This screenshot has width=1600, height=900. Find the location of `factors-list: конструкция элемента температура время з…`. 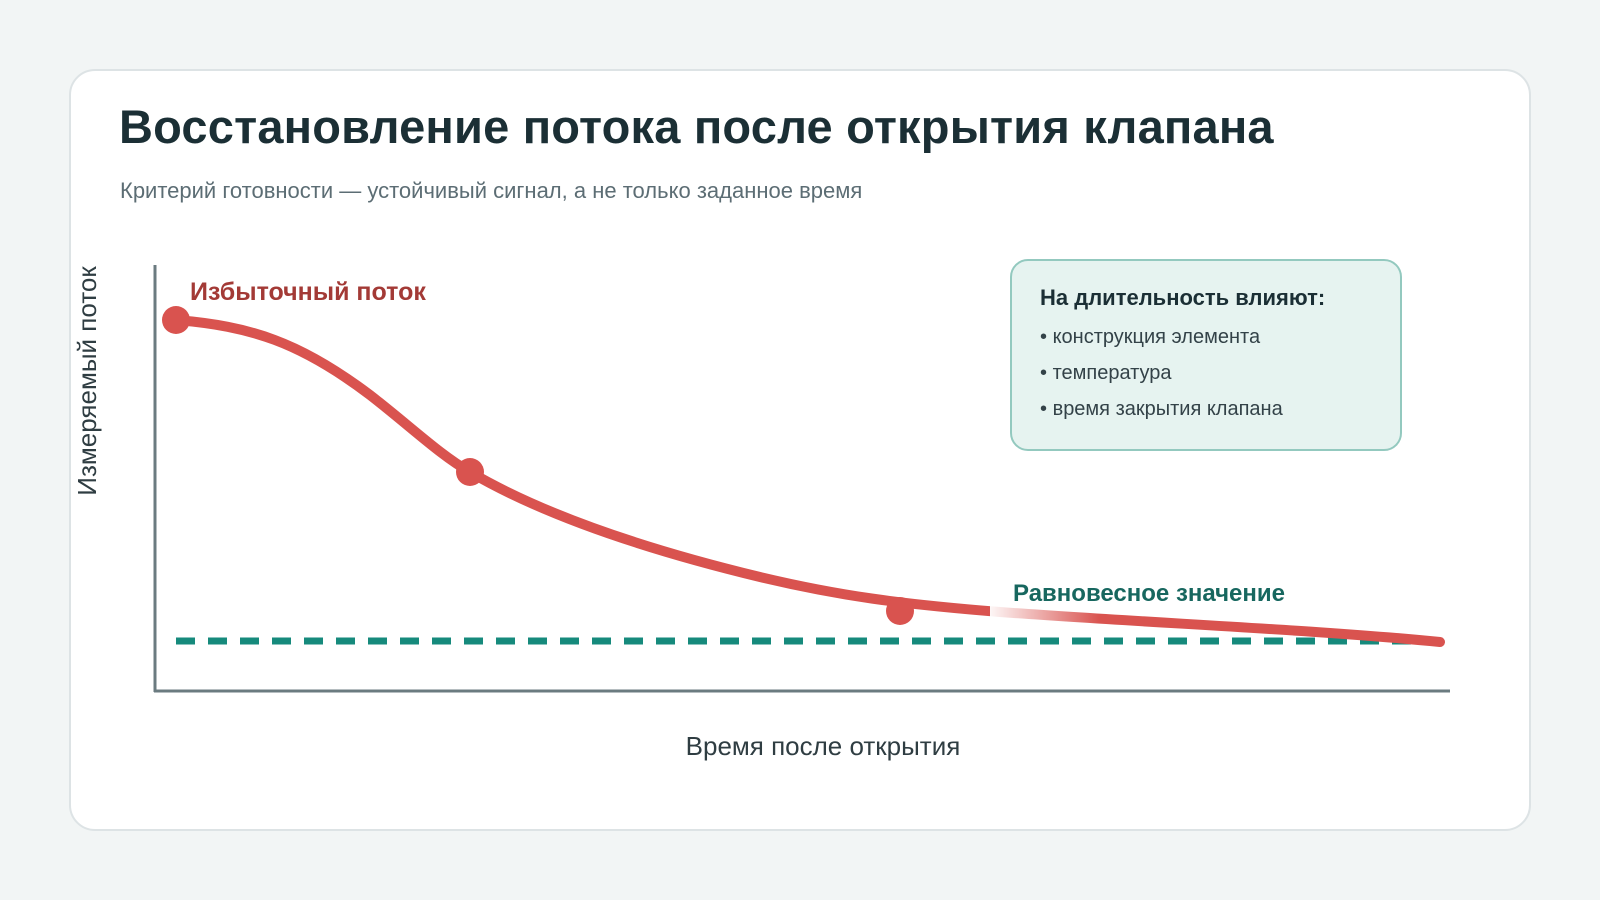

factors-list: конструкция элемента температура время з… is located at coordinates (1220, 373).